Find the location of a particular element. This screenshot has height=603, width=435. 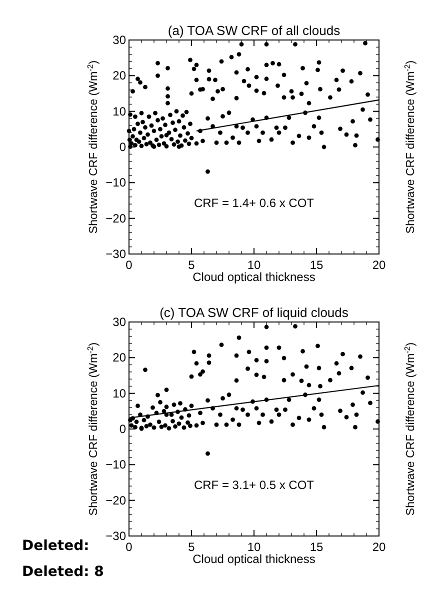

text: Deleted: is located at coordinates (56, 546).